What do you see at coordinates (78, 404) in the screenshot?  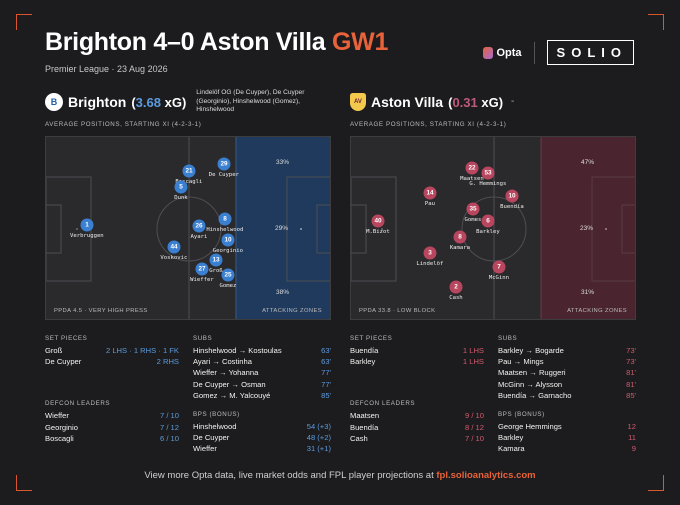 I see `home-defcon-label: DEFCON LEADERS` at bounding box center [78, 404].